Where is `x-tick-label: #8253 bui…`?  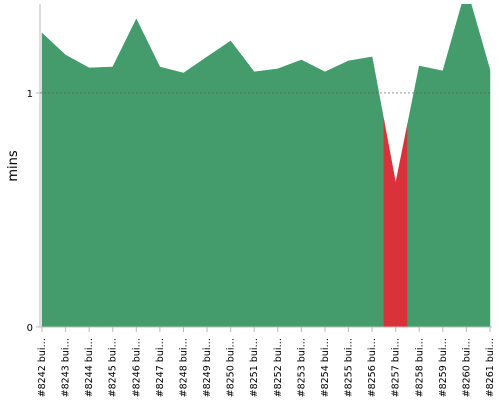 x-tick-label: #8253 bui… is located at coordinates (301, 367).